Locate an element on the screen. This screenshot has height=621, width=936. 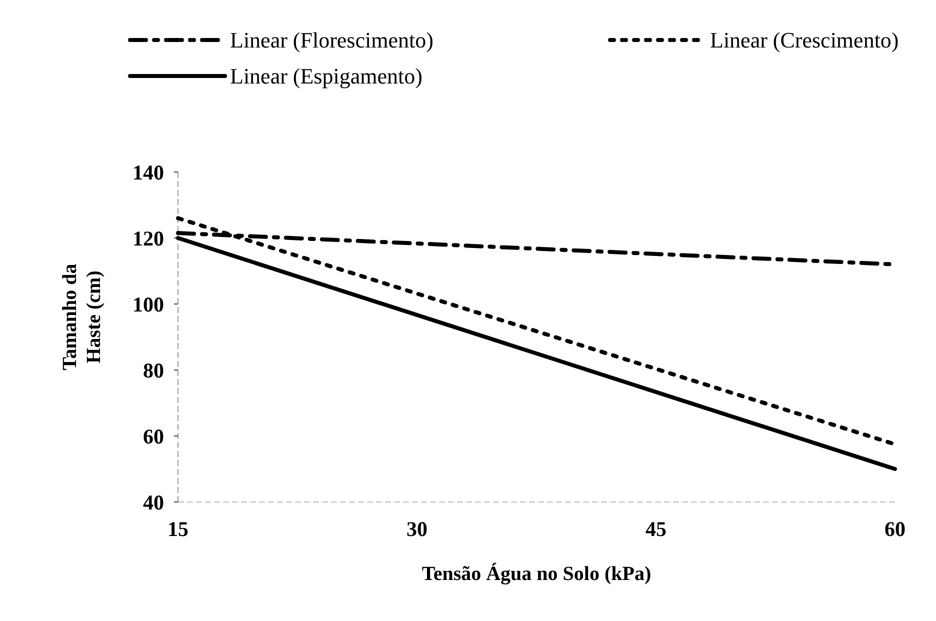
y-tick-label: 120 is located at coordinates (148, 238).